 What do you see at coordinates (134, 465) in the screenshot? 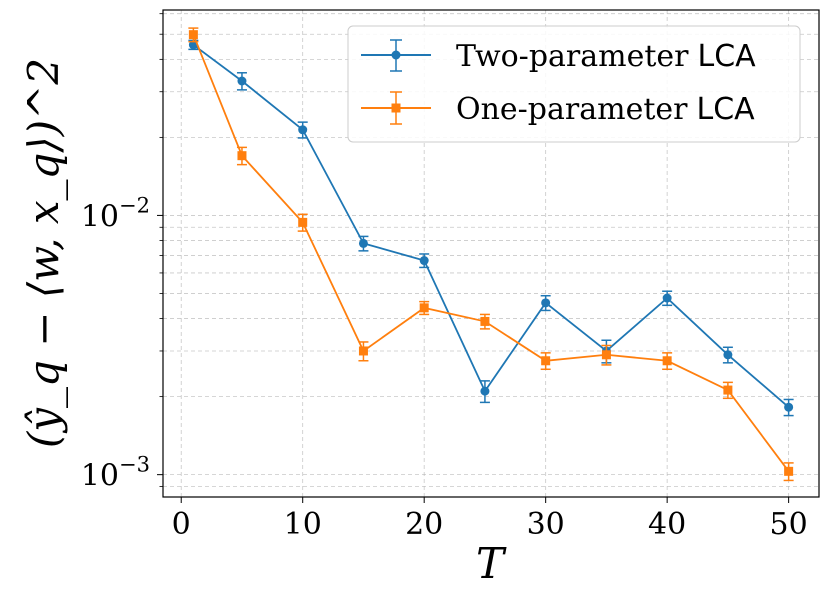
I see `y-tick-exponent: −3` at bounding box center [134, 465].